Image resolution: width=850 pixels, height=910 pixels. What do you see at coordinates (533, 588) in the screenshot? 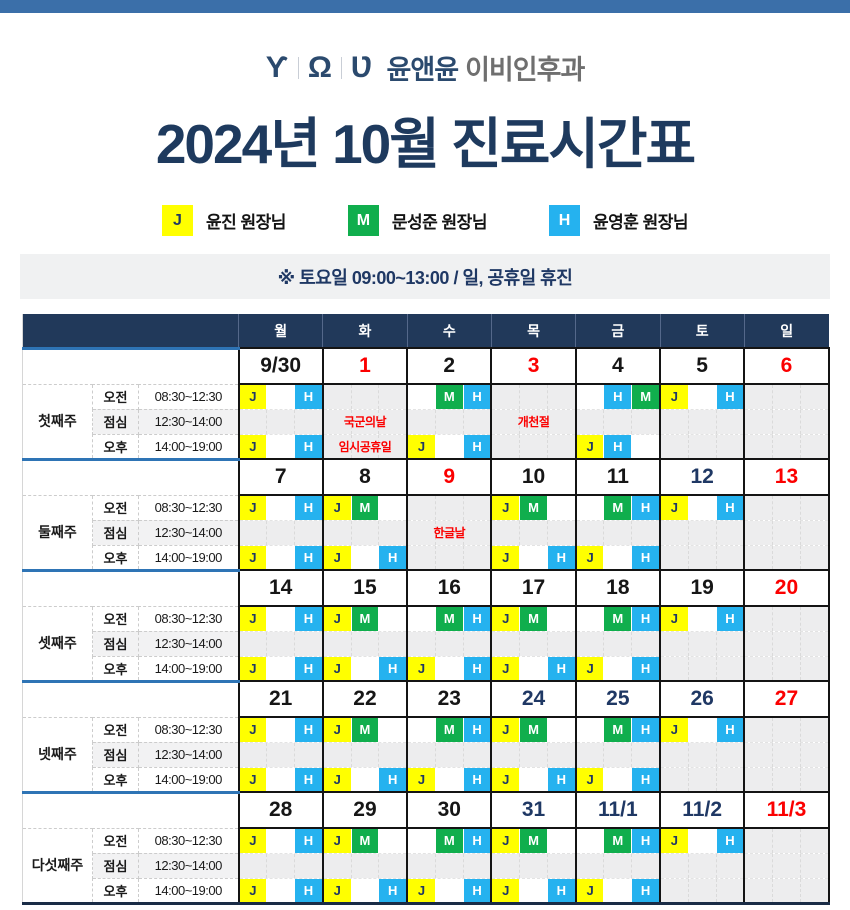
I see `date-cell: 17` at bounding box center [533, 588].